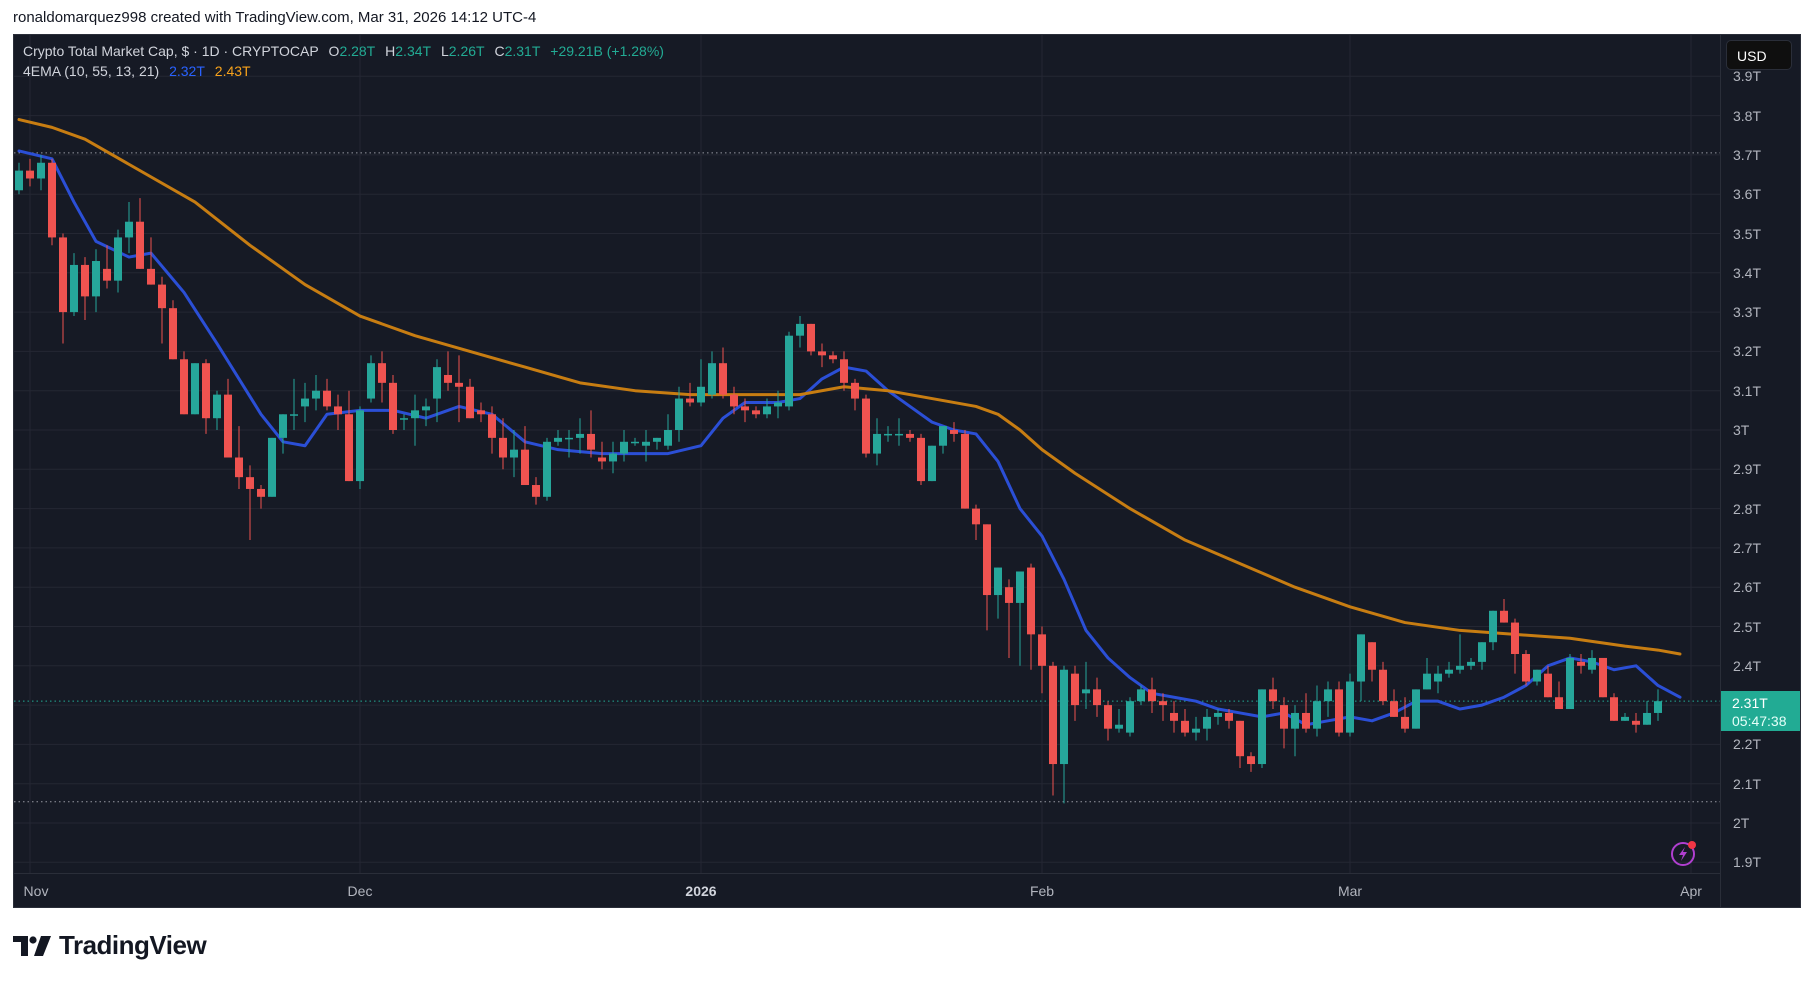  Describe the element at coordinates (607, 51) in the screenshot. I see `ohlc-change: +29.21B (+1.28%)` at that location.